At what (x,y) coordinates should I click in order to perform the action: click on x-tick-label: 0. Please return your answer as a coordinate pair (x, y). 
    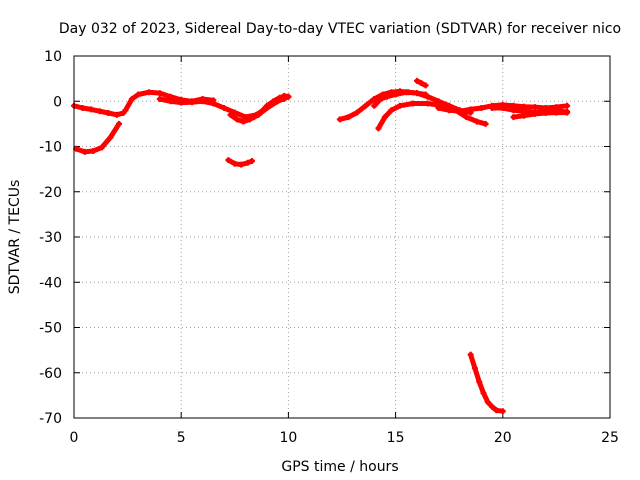
    Looking at the image, I should click on (74, 438).